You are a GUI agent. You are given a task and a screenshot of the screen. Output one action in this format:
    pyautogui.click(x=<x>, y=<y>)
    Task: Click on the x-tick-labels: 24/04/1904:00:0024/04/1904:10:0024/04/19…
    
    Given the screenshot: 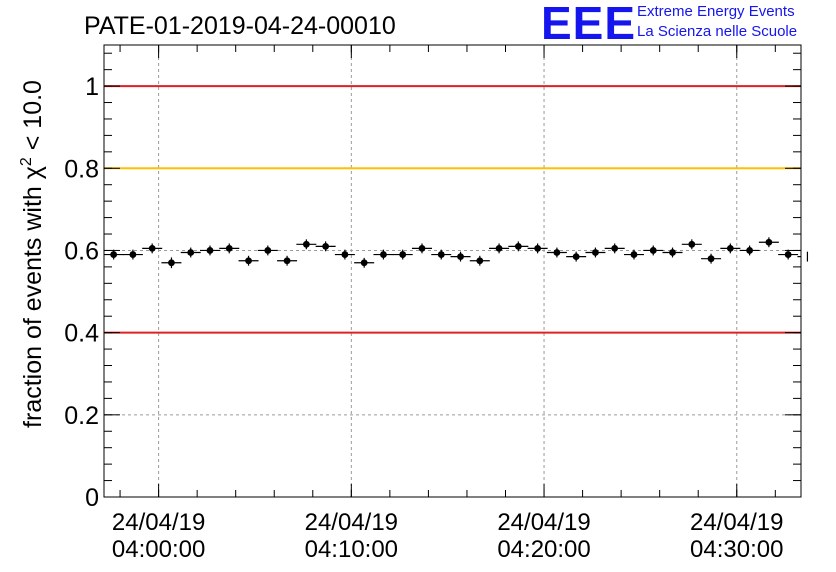 What is the action you would take?
    pyautogui.click(x=448, y=536)
    